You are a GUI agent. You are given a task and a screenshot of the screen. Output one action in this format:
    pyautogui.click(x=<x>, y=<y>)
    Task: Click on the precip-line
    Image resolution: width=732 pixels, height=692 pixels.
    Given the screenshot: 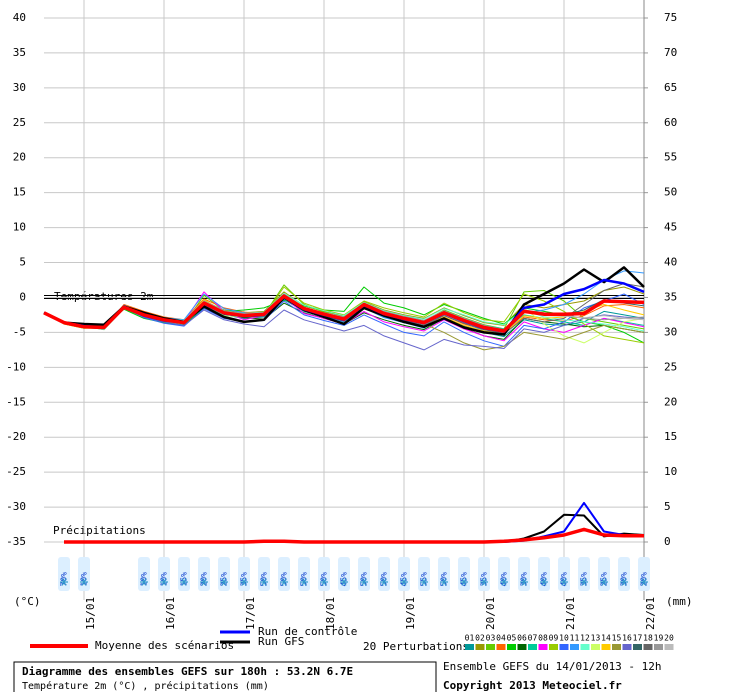 What is the action you would take?
    pyautogui.click(x=354, y=535)
    